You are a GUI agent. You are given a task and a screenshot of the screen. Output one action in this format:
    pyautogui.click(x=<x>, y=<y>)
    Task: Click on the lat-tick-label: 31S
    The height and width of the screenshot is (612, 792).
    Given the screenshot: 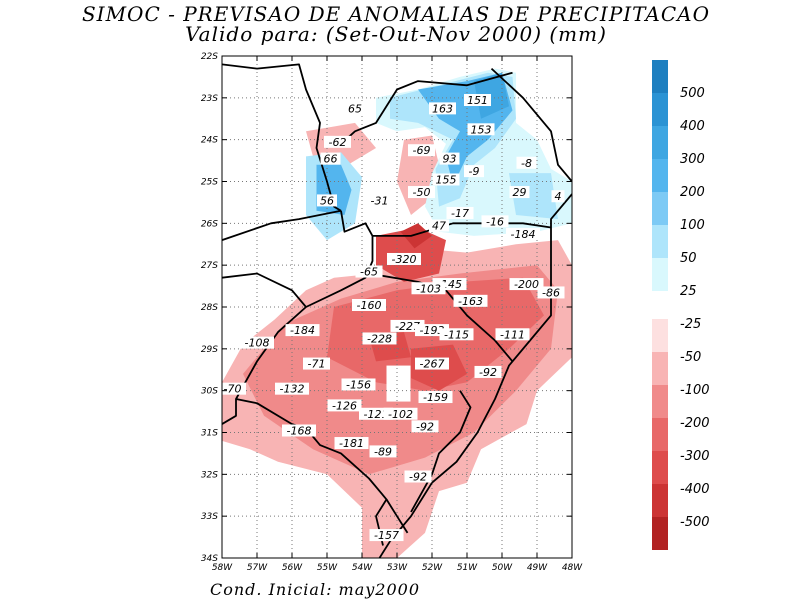 What is the action you would take?
    pyautogui.click(x=209, y=434)
    